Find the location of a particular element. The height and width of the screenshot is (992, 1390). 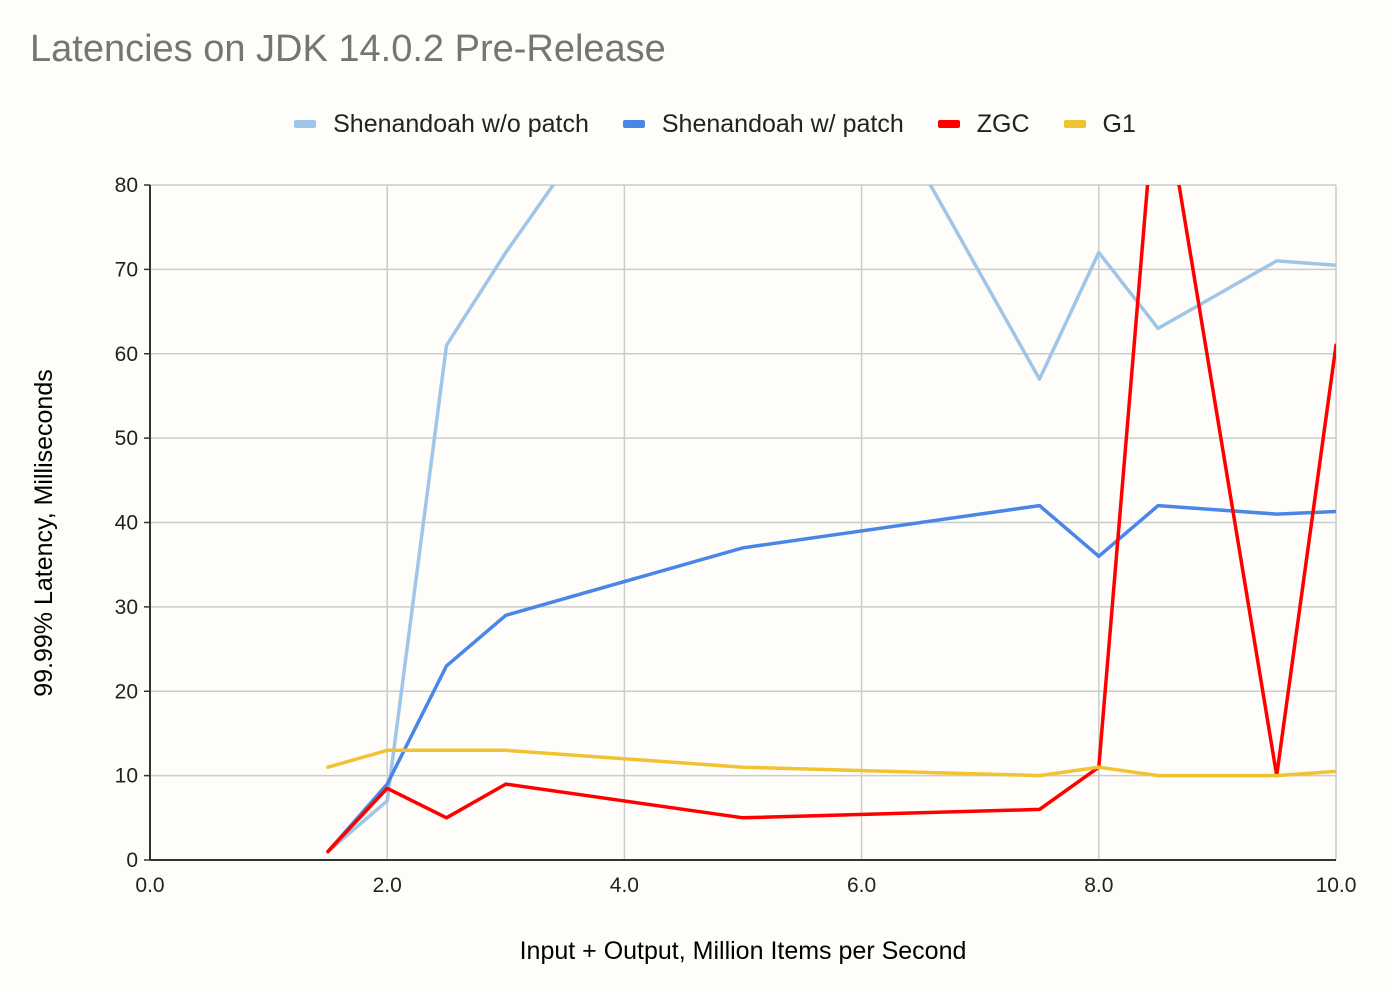

legend-item: G1 is located at coordinates (1099, 124).